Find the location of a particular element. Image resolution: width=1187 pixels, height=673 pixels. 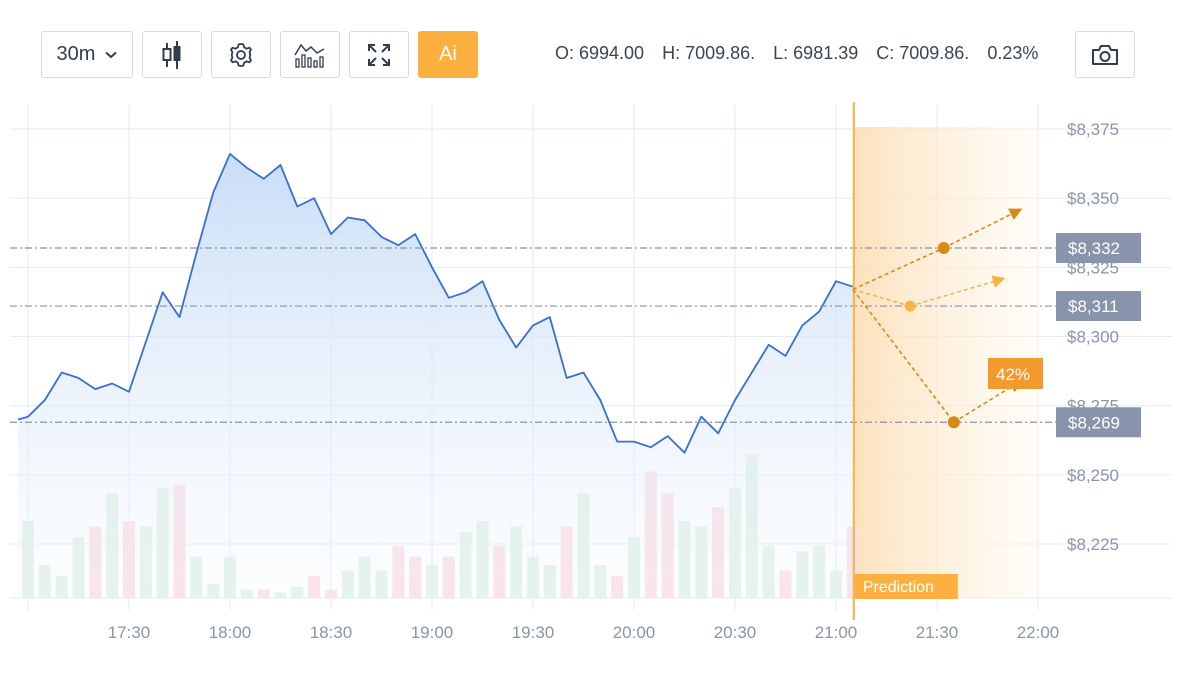

price-level-label: $8,332 is located at coordinates (1094, 248).